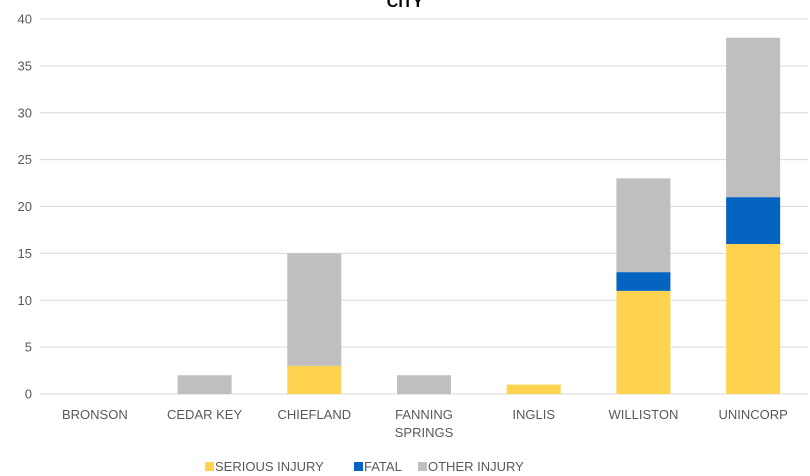 This screenshot has height=476, width=810. I want to click on x-tick-label: WILLISTON, so click(644, 414).